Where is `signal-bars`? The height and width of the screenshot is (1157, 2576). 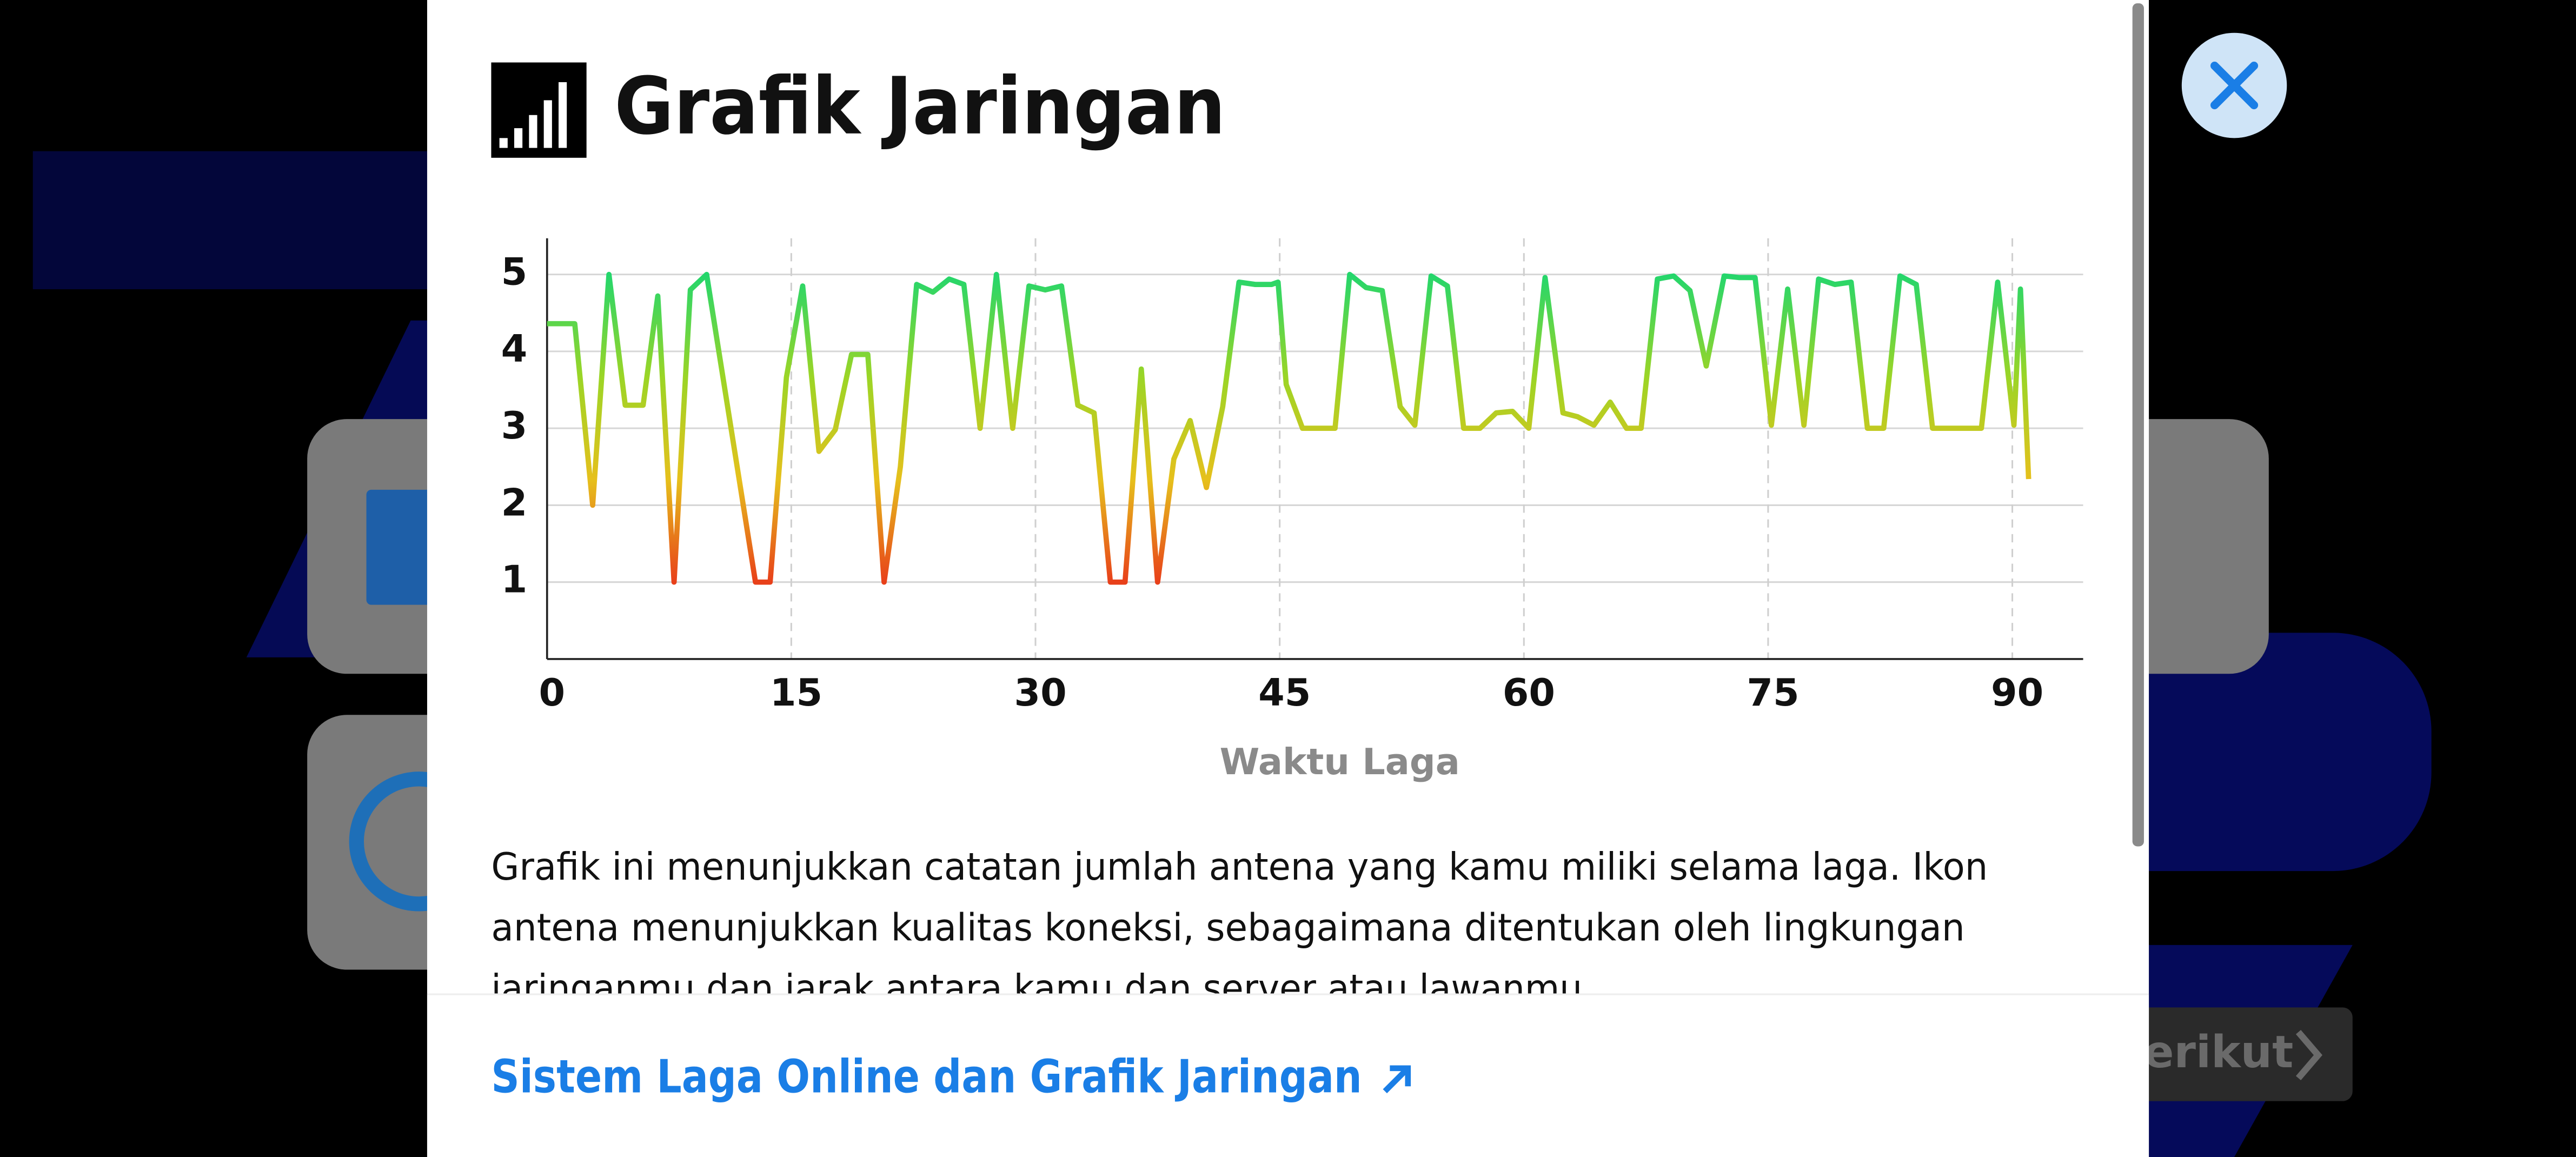
signal-bars is located at coordinates (533, 115).